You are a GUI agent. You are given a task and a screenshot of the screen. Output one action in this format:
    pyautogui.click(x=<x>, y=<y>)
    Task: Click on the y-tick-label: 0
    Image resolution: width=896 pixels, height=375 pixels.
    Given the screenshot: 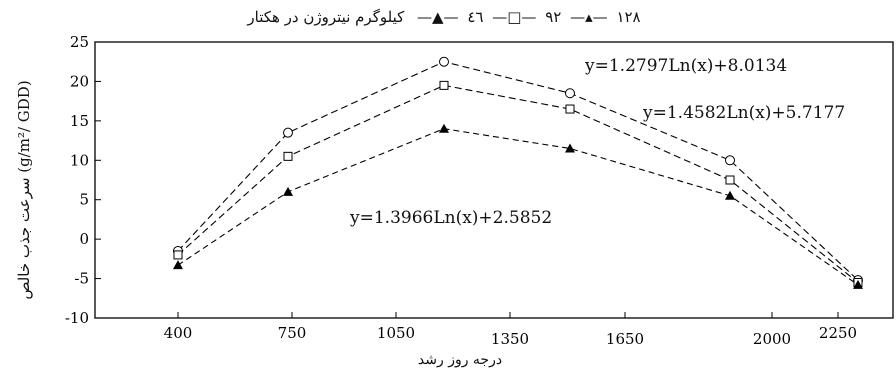 What is the action you would take?
    pyautogui.click(x=84, y=239)
    